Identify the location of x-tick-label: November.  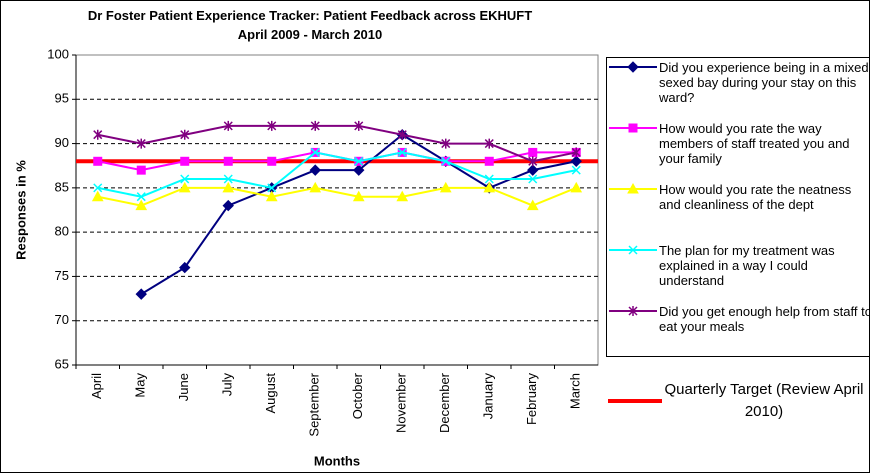
(401, 402).